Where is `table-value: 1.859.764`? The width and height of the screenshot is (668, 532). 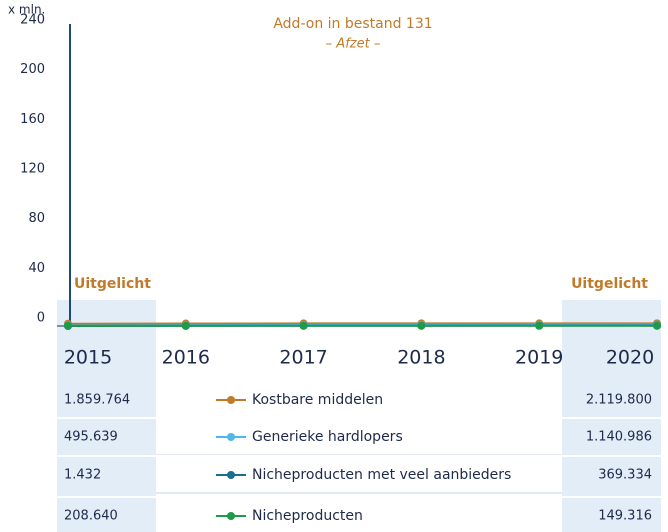
table-value: 1.859.764 is located at coordinates (97, 400).